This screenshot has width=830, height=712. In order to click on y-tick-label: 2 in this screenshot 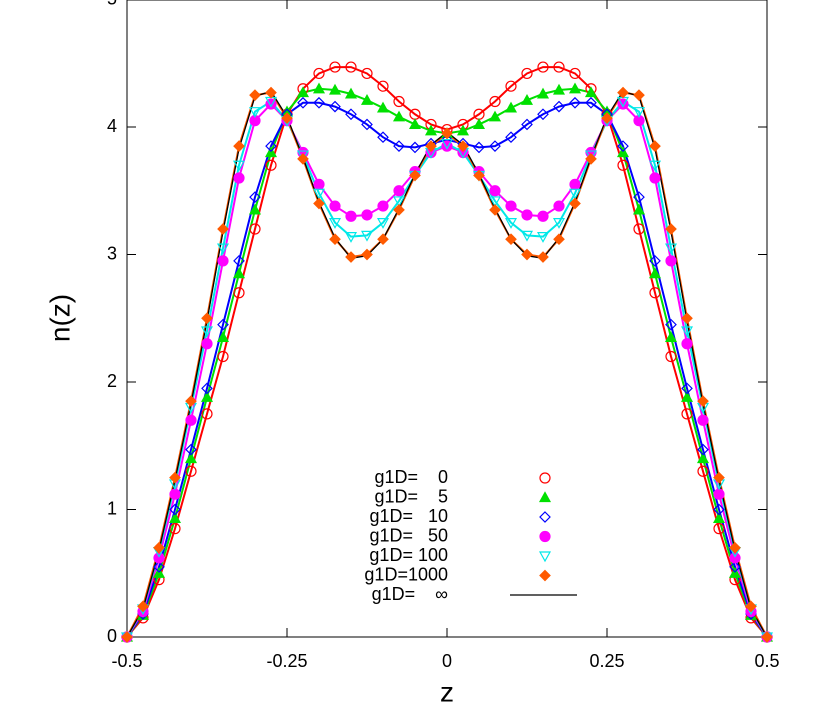, I will do `click(112, 381)`.